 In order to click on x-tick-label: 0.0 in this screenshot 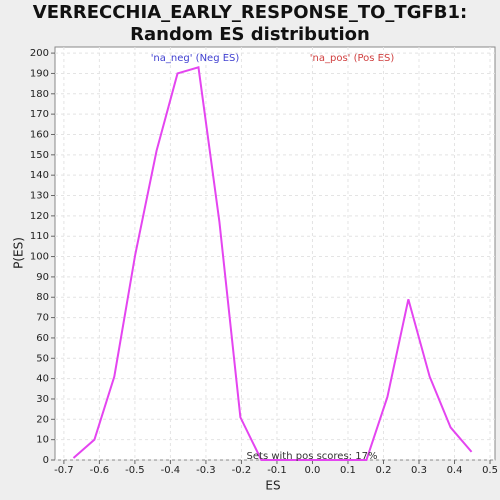, I will do `click(313, 470)`.